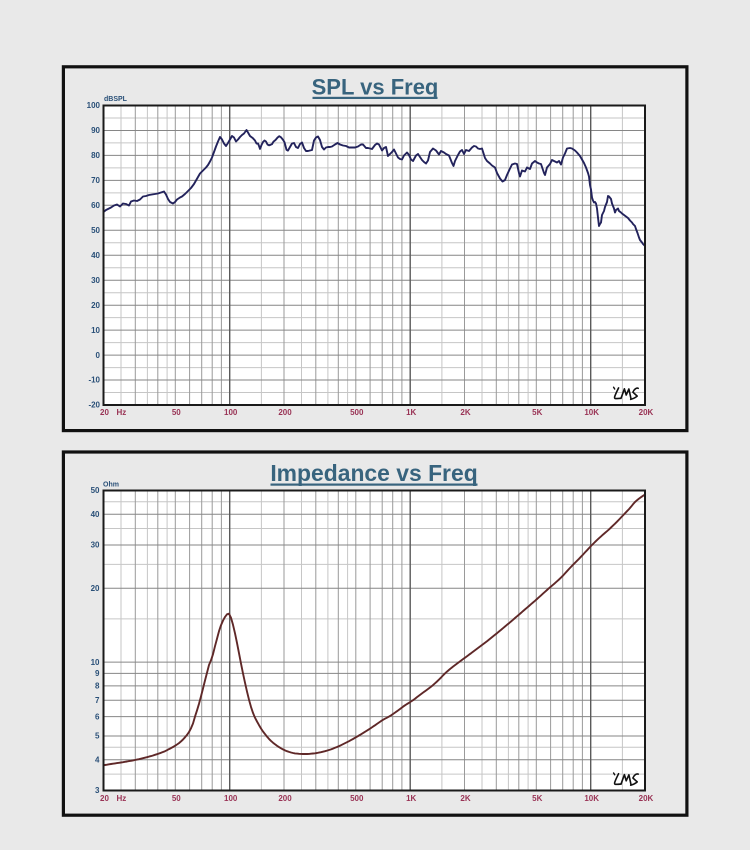 The image size is (750, 850). What do you see at coordinates (97, 736) in the screenshot?
I see `svg-text: 5` at bounding box center [97, 736].